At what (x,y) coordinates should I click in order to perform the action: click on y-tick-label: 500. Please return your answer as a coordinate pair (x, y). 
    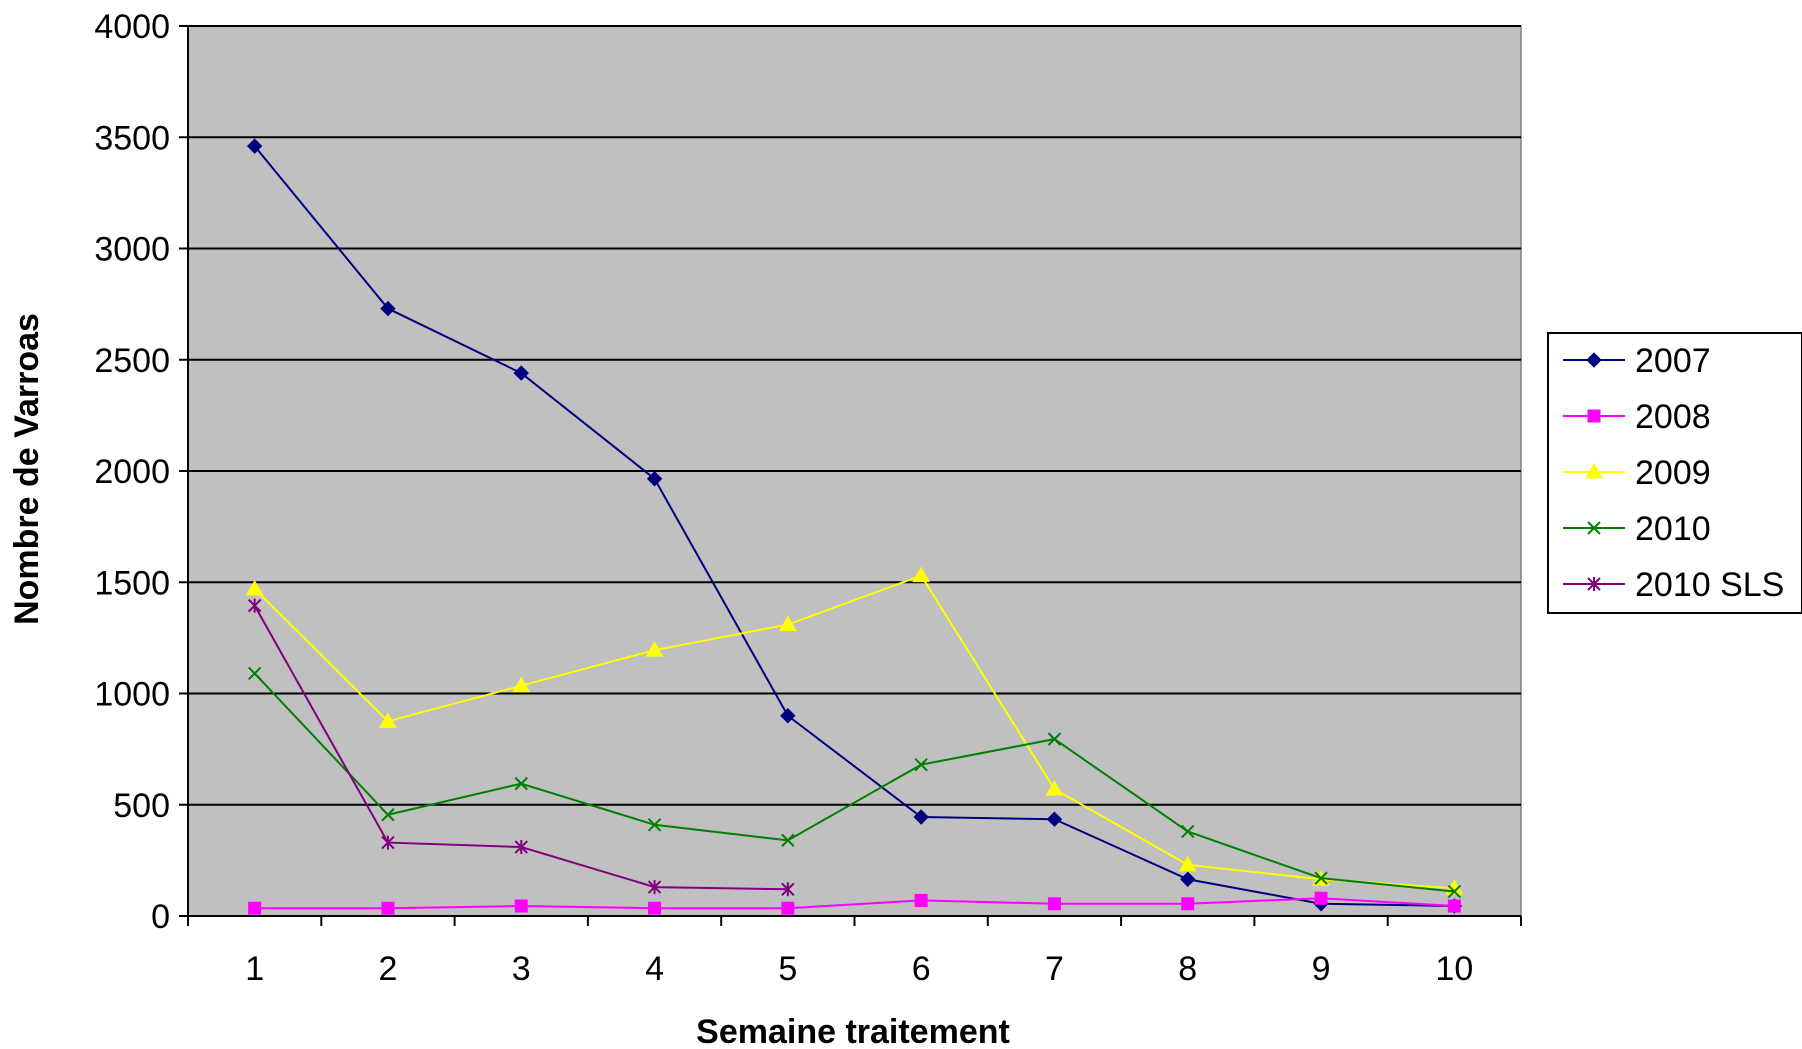
    Looking at the image, I should click on (141, 806).